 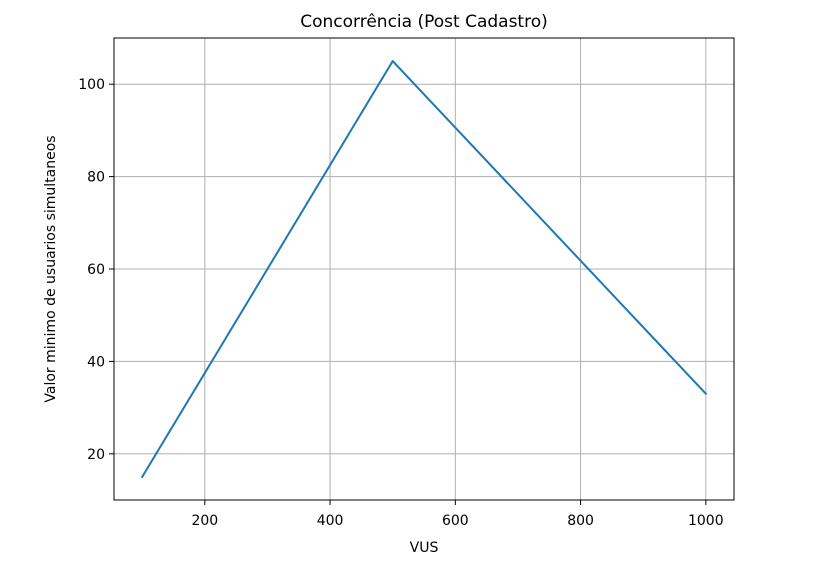 I want to click on chart-title: Concorrência (Post Cadastro), so click(x=424, y=22).